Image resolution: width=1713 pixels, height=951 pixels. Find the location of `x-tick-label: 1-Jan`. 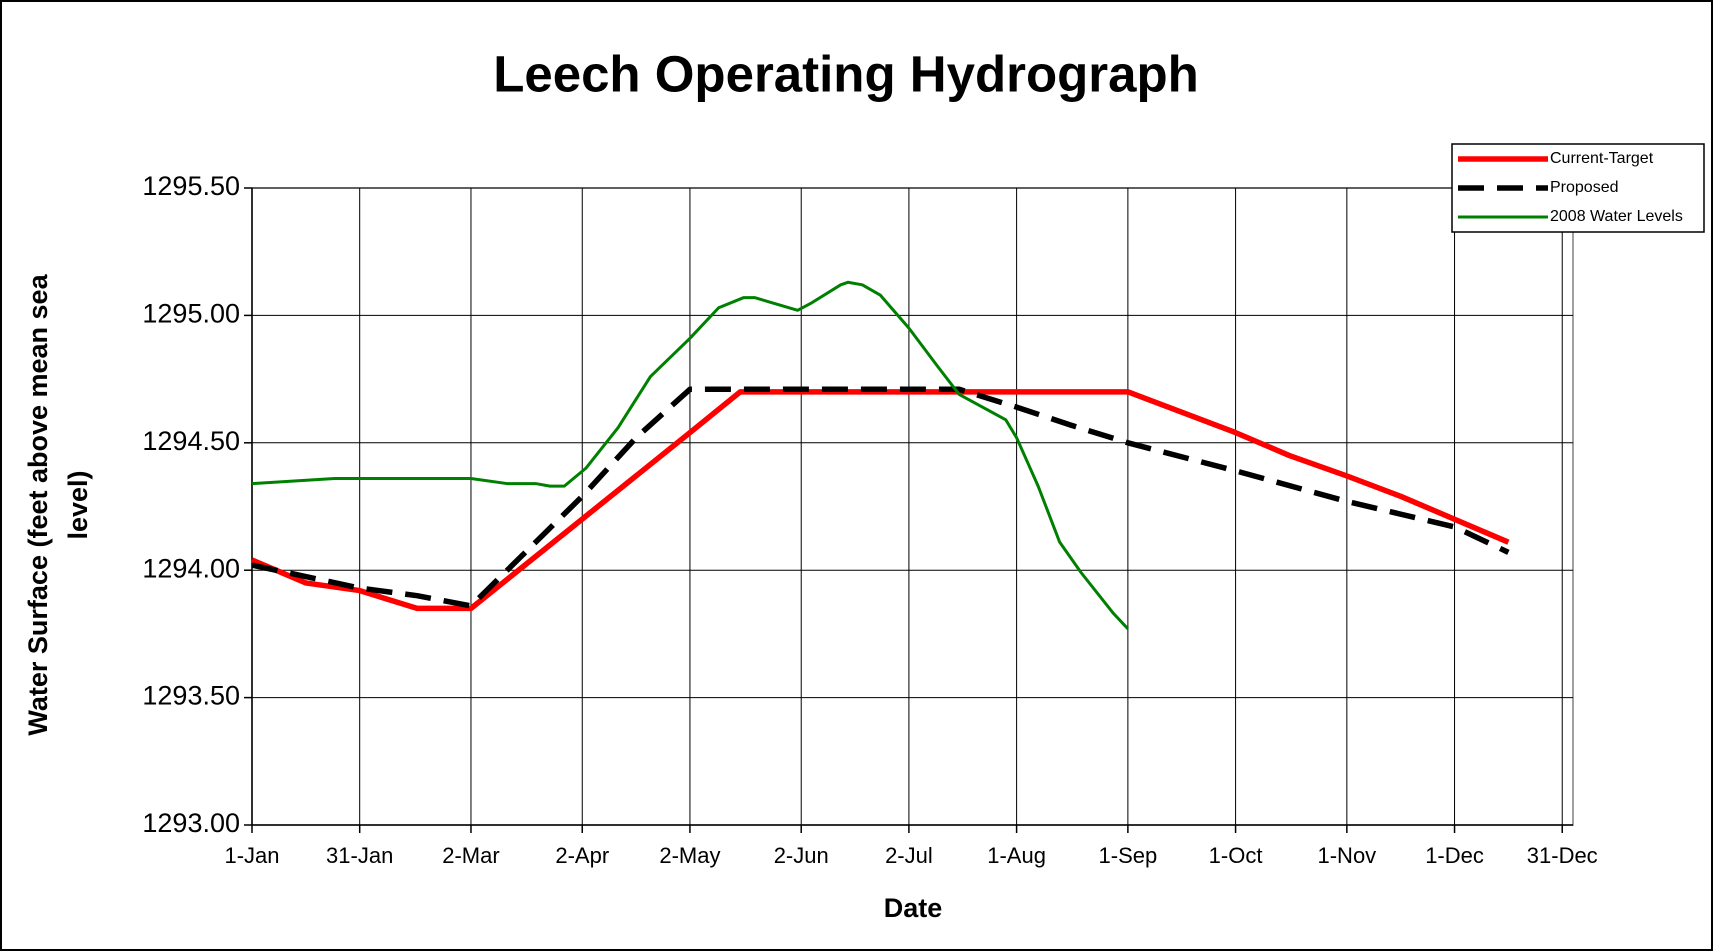

x-tick-label: 1-Jan is located at coordinates (251, 855).